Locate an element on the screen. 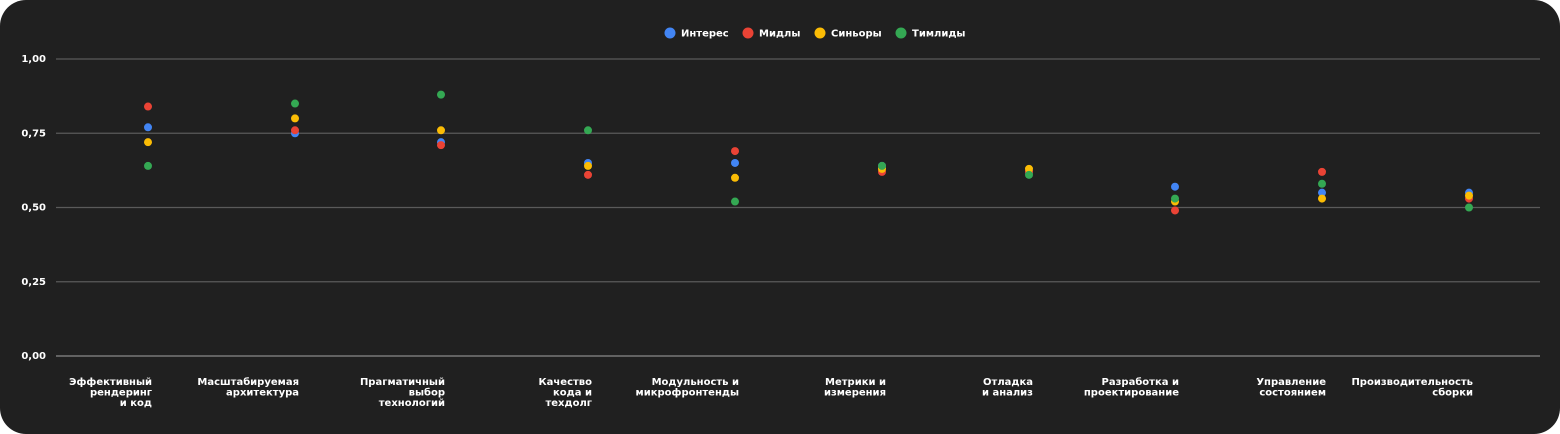  legend-item: Тимлиды is located at coordinates (930, 33).